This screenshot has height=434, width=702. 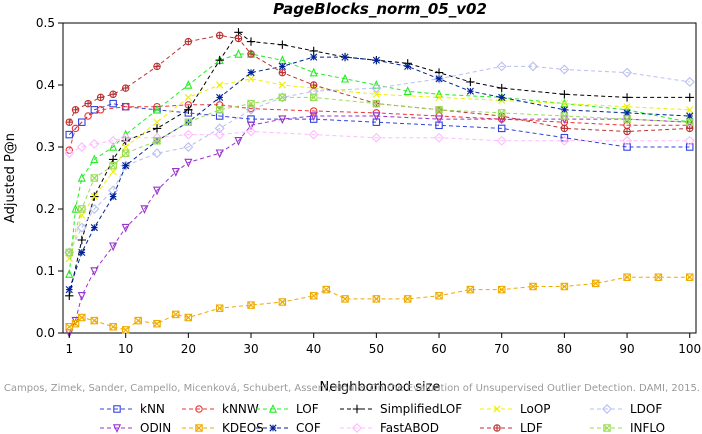 I want to click on x-tick-label: 60, so click(x=438, y=349).